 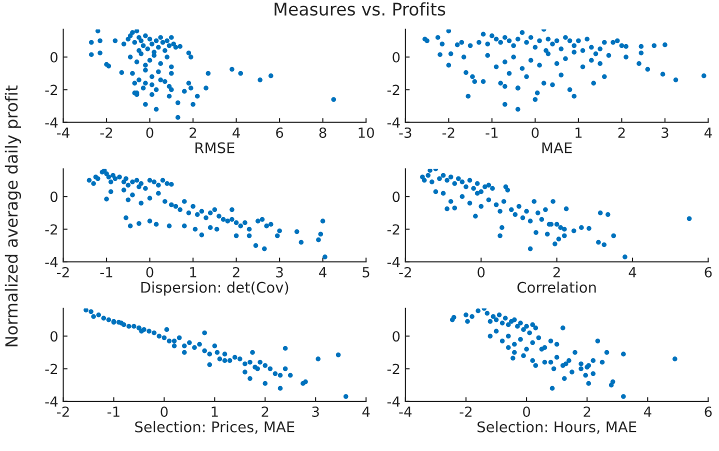 What do you see at coordinates (366, 132) in the screenshot?
I see `x-tick-label: 10` at bounding box center [366, 132].